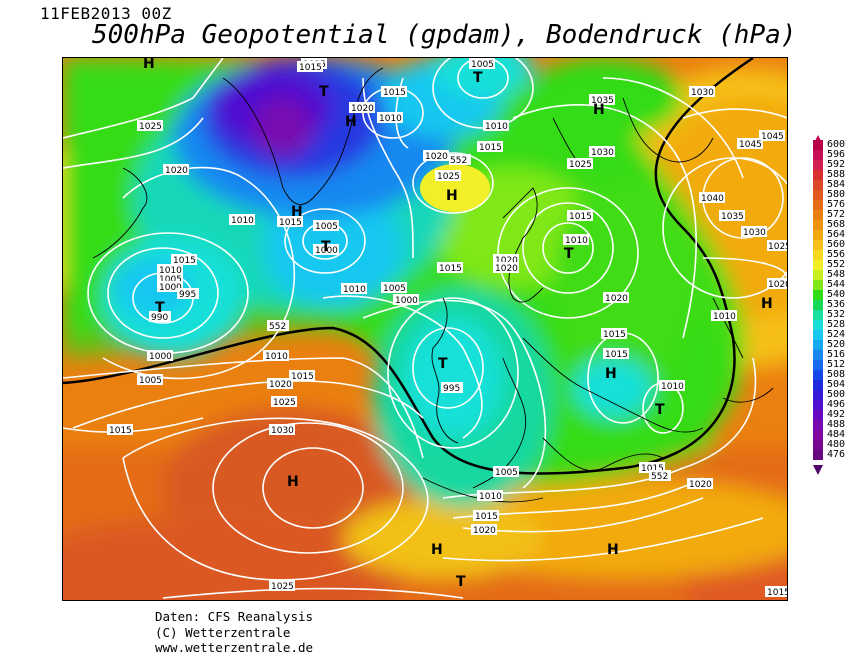 This screenshot has width=850, height=657. I want to click on legend-label: 488, so click(836, 424).